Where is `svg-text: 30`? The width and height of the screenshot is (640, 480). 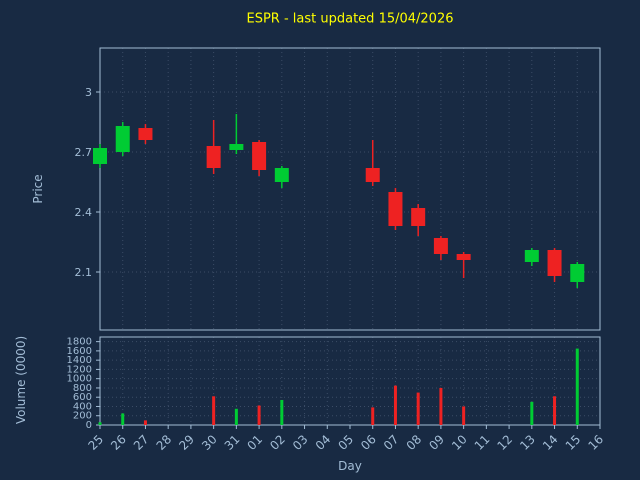 svg-text: 30 is located at coordinates (209, 442).